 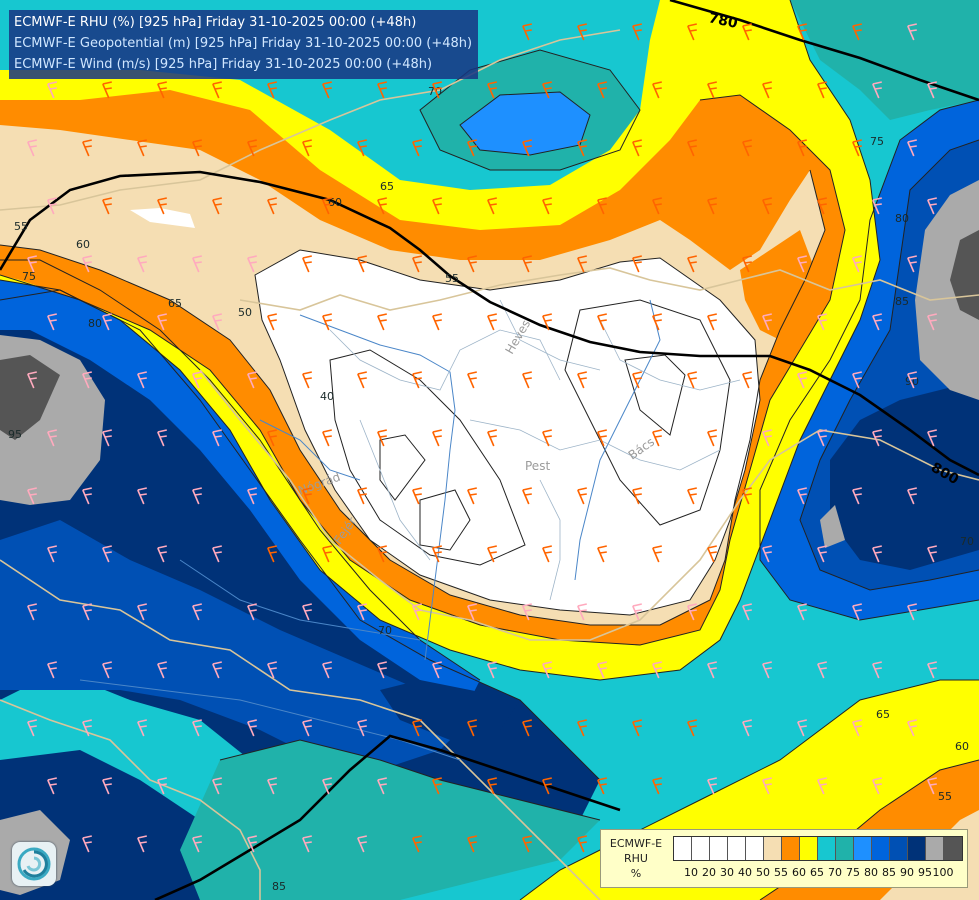 I want to click on legend-title-var: RHU, so click(x=636, y=858).